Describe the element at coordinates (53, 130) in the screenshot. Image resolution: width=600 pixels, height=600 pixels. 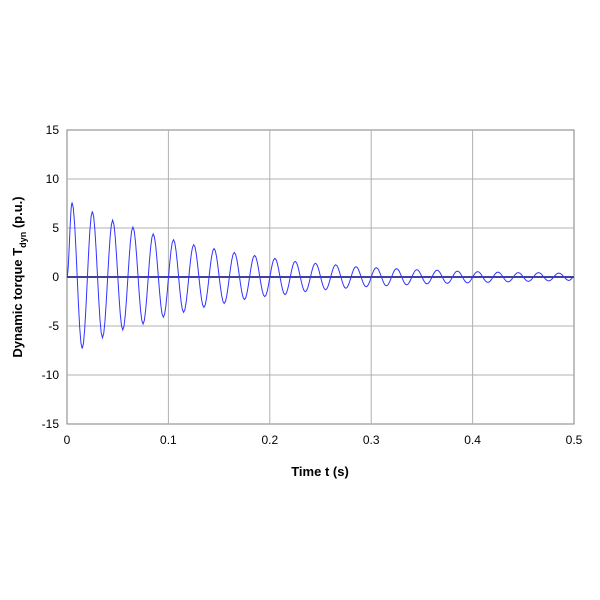
I see `y-tick-label: 15` at that location.